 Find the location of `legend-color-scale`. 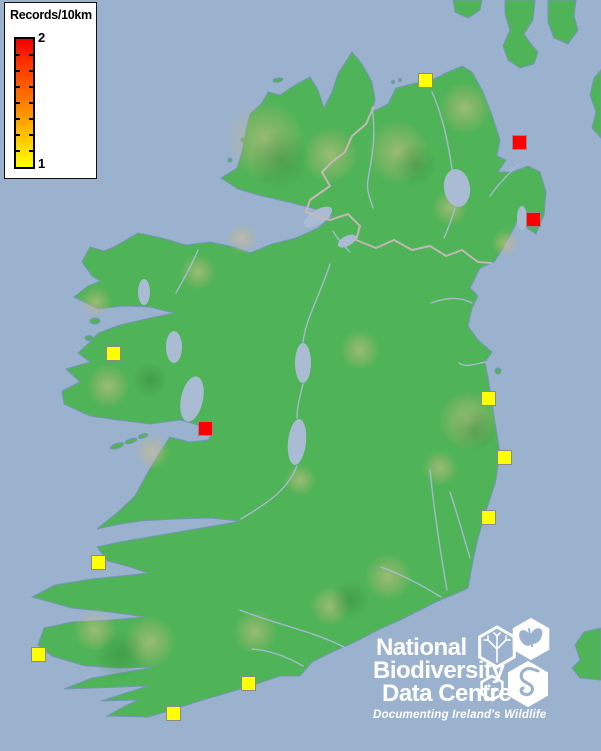

legend-color-scale is located at coordinates (24, 103).